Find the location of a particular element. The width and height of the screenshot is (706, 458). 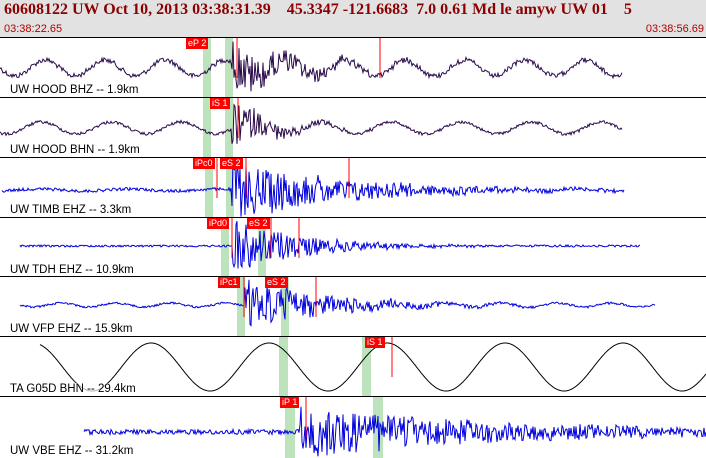

station-label: UW HOOD BHN -- 1.9km is located at coordinates (75, 150).